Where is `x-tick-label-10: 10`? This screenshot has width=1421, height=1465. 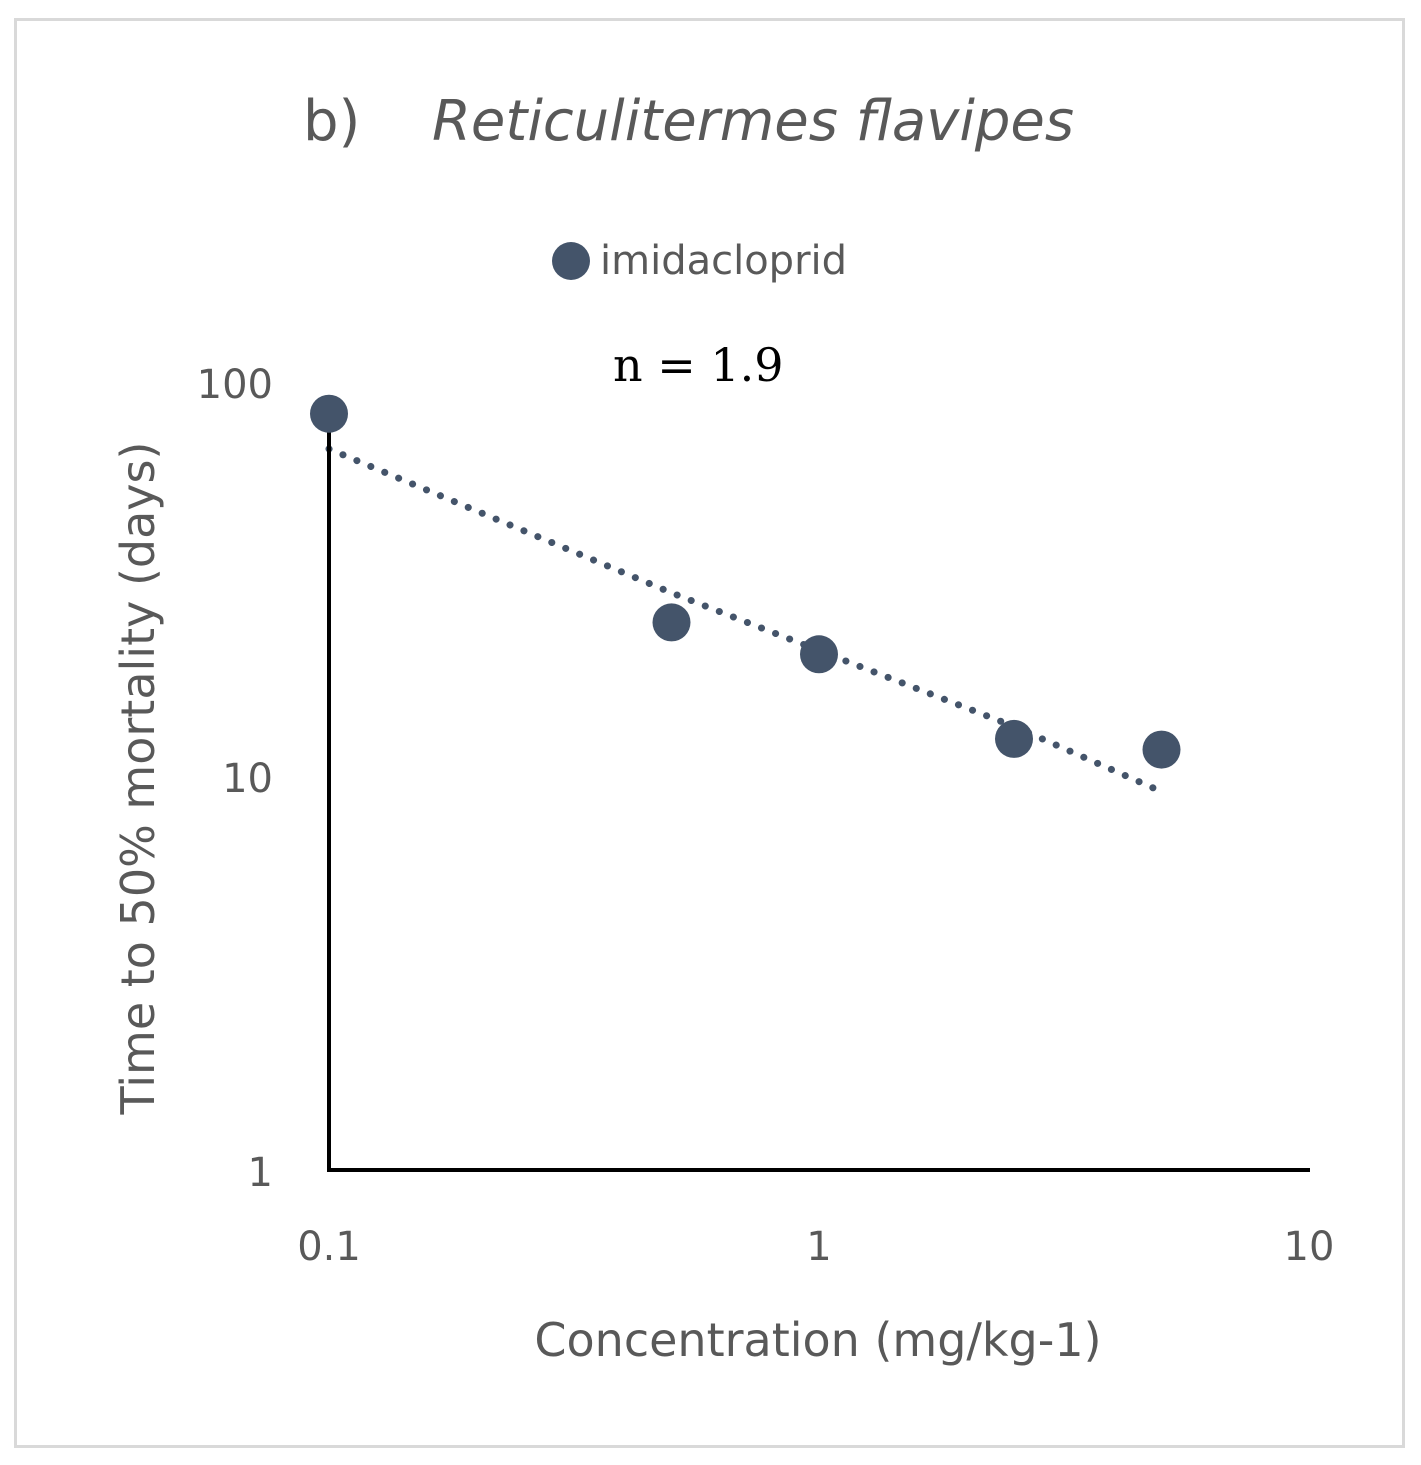
x-tick-label-10: 10 is located at coordinates (1309, 1247).